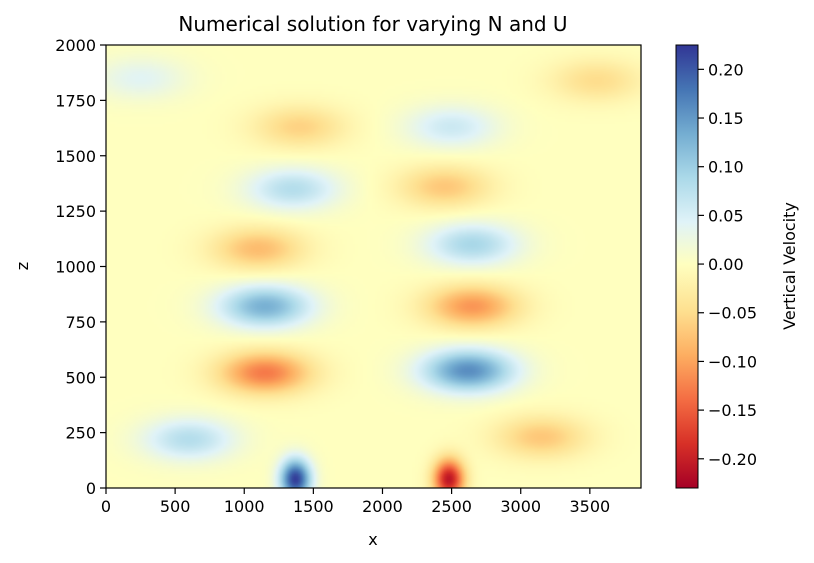 This screenshot has width=814, height=563. I want to click on y-tick-label: 1500, so click(75, 156).